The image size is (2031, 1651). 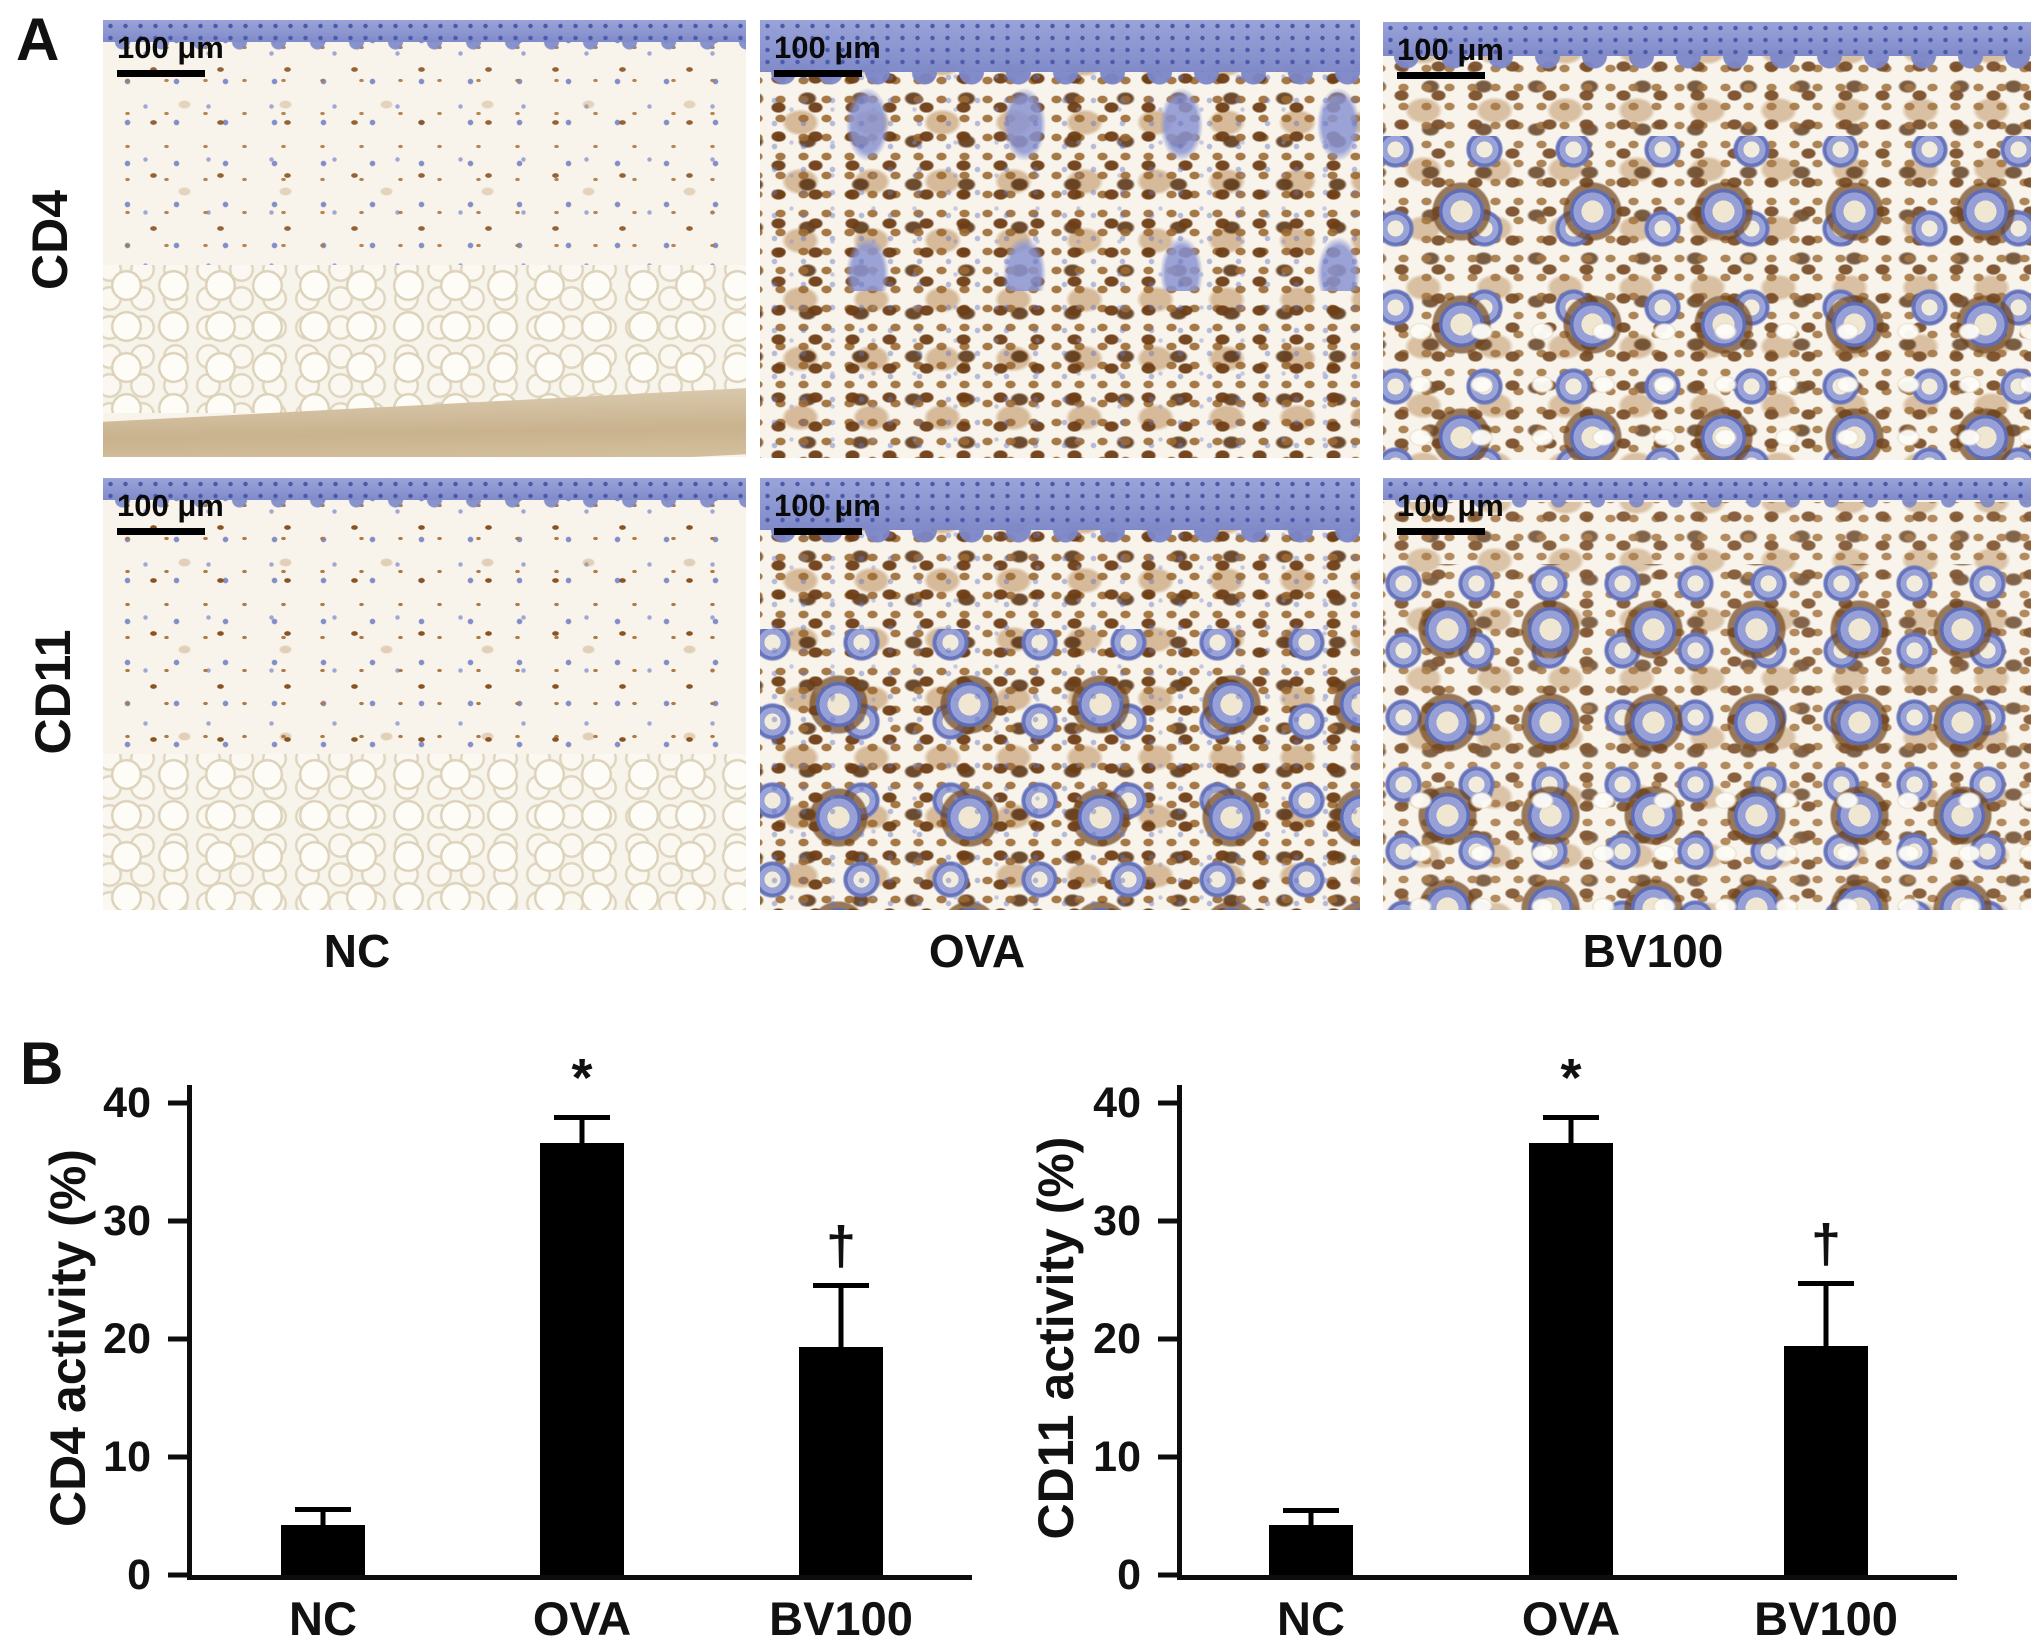 I want to click on hair-follicles-texture, so click(x=1060, y=769).